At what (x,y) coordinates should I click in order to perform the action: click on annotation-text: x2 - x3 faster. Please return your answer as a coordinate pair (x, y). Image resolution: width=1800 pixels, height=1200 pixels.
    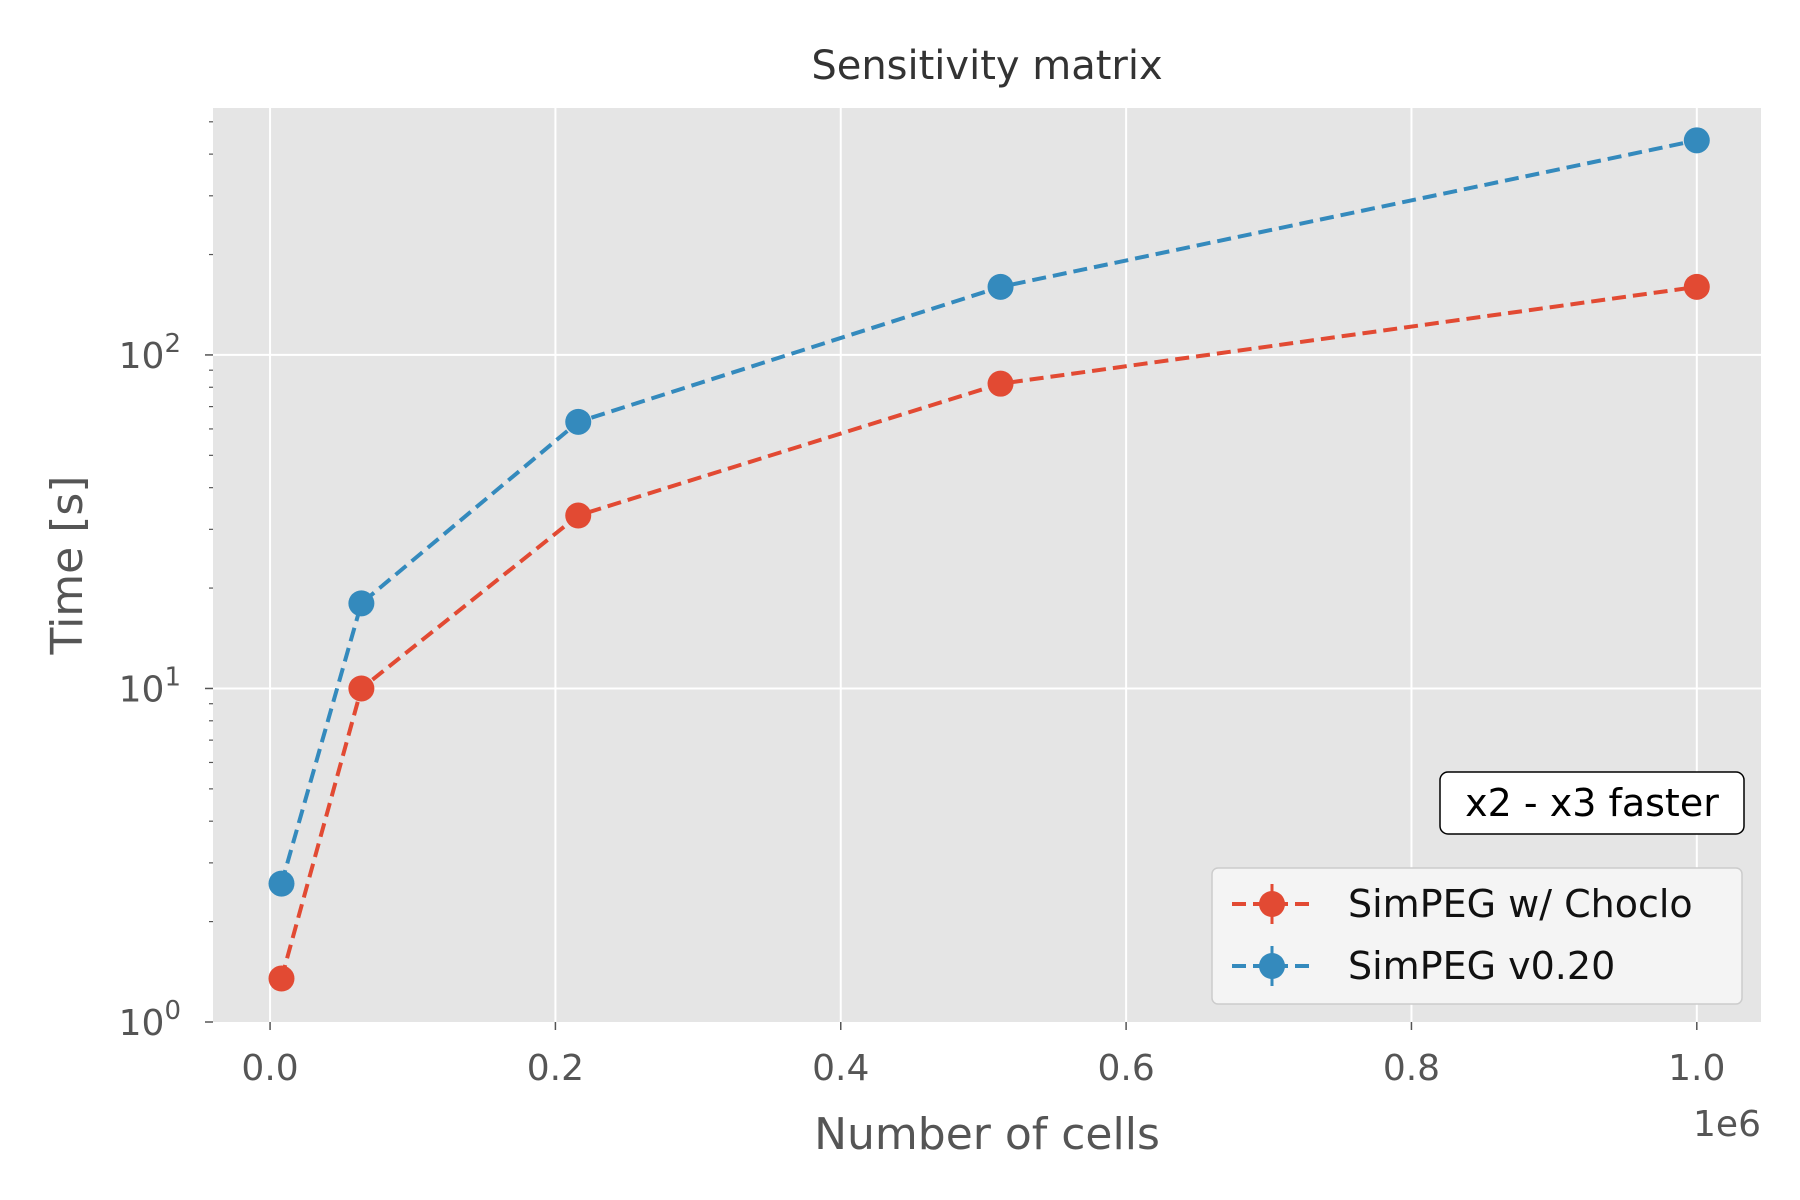
    Looking at the image, I should click on (1592, 803).